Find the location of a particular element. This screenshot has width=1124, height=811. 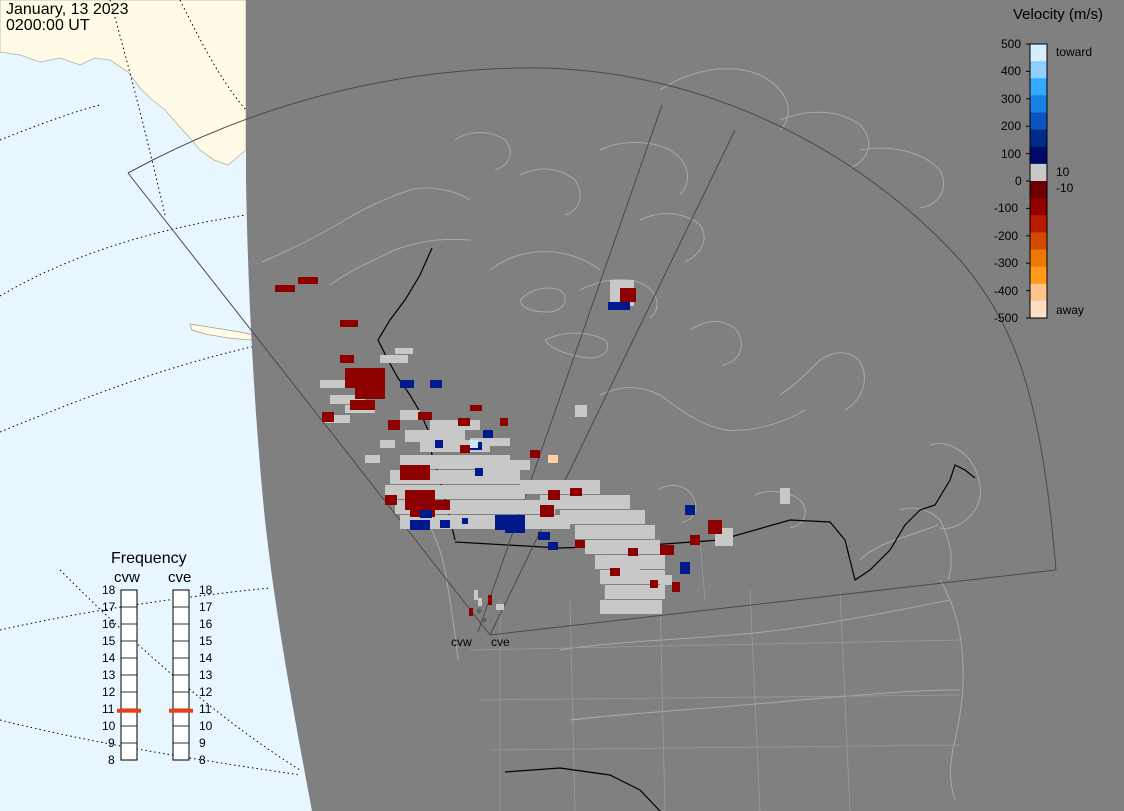

radar-sites is located at coordinates (481, 615).